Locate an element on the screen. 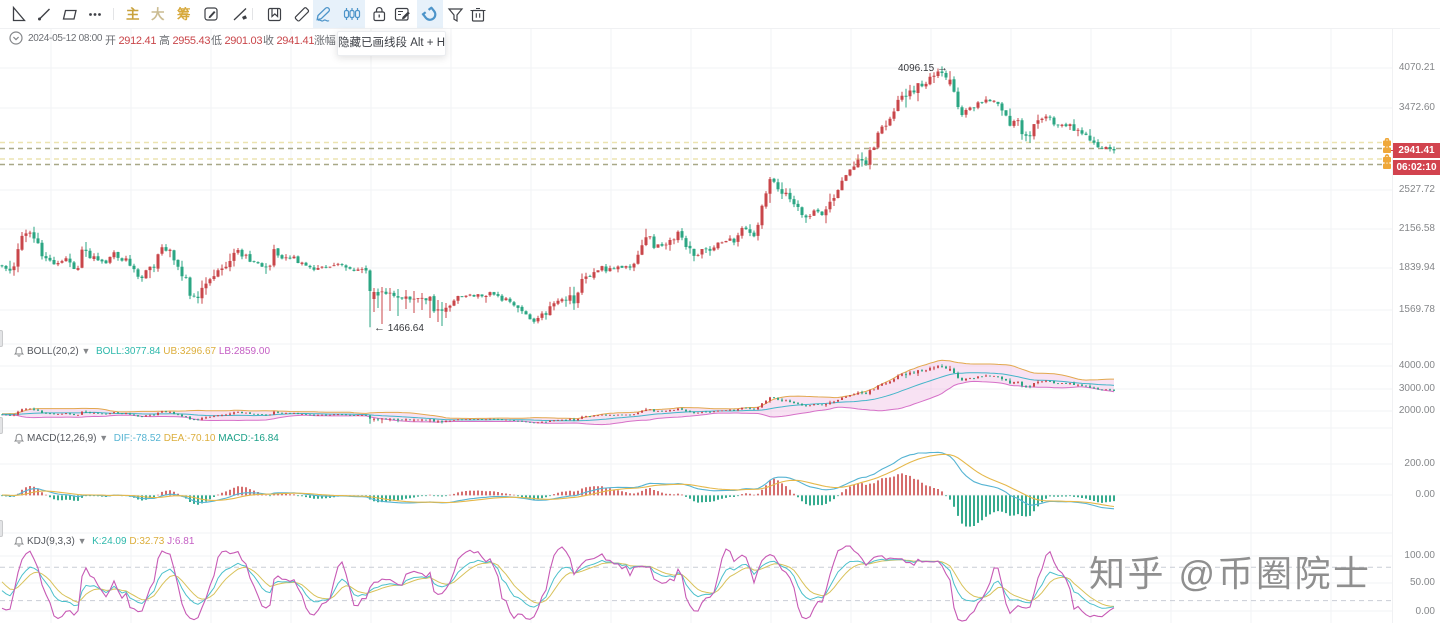 Image resolution: width=1440 pixels, height=623 pixels. svg-text: 主 is located at coordinates (133, 14).